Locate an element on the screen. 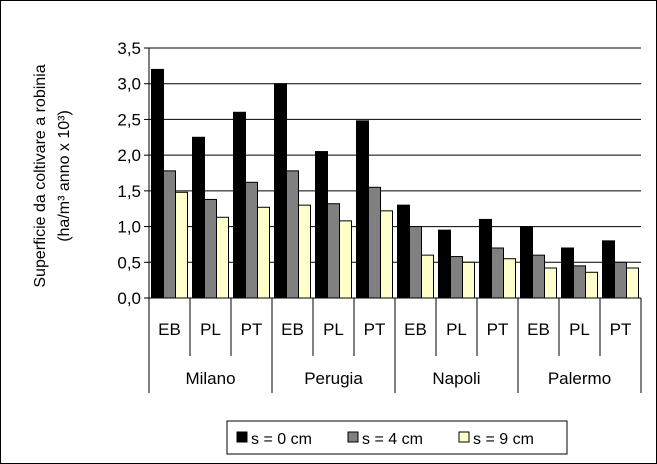  legend: s = 0 cm s = 4 cm s = 9 cm is located at coordinates (397, 437).